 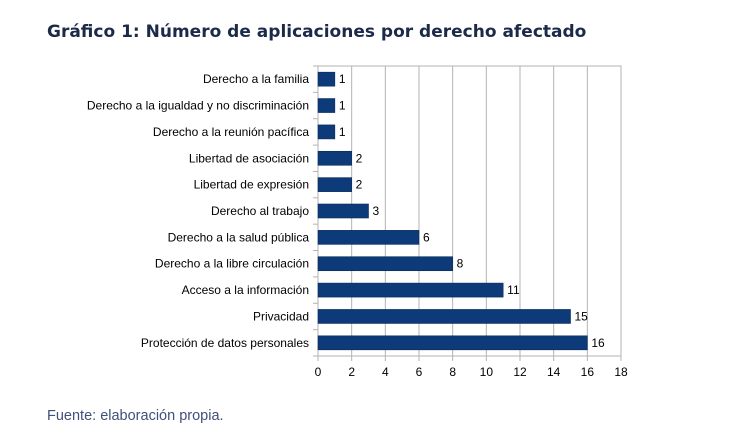 What do you see at coordinates (452, 372) in the screenshot?
I see `x-tick-label: 8` at bounding box center [452, 372].